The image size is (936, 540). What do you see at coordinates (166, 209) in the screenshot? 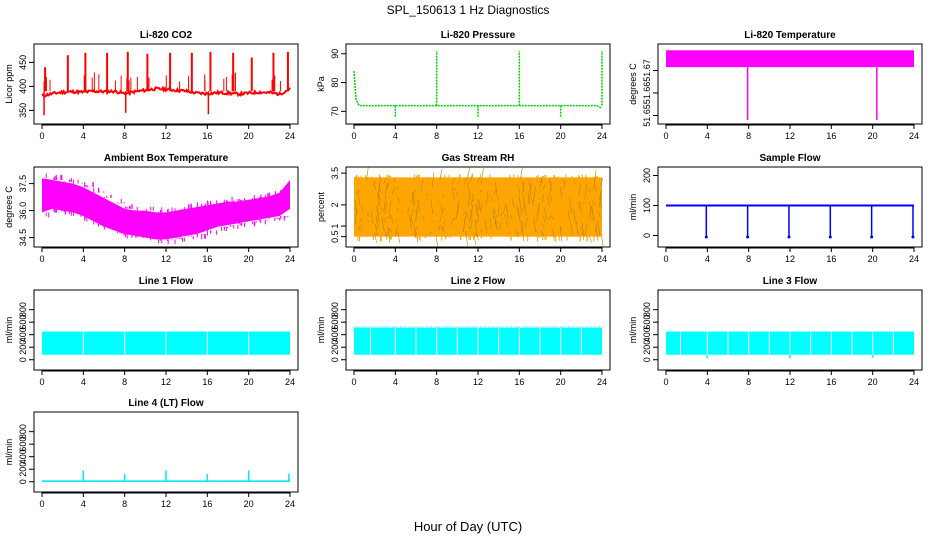
I see `ambient-envelope` at bounding box center [166, 209].